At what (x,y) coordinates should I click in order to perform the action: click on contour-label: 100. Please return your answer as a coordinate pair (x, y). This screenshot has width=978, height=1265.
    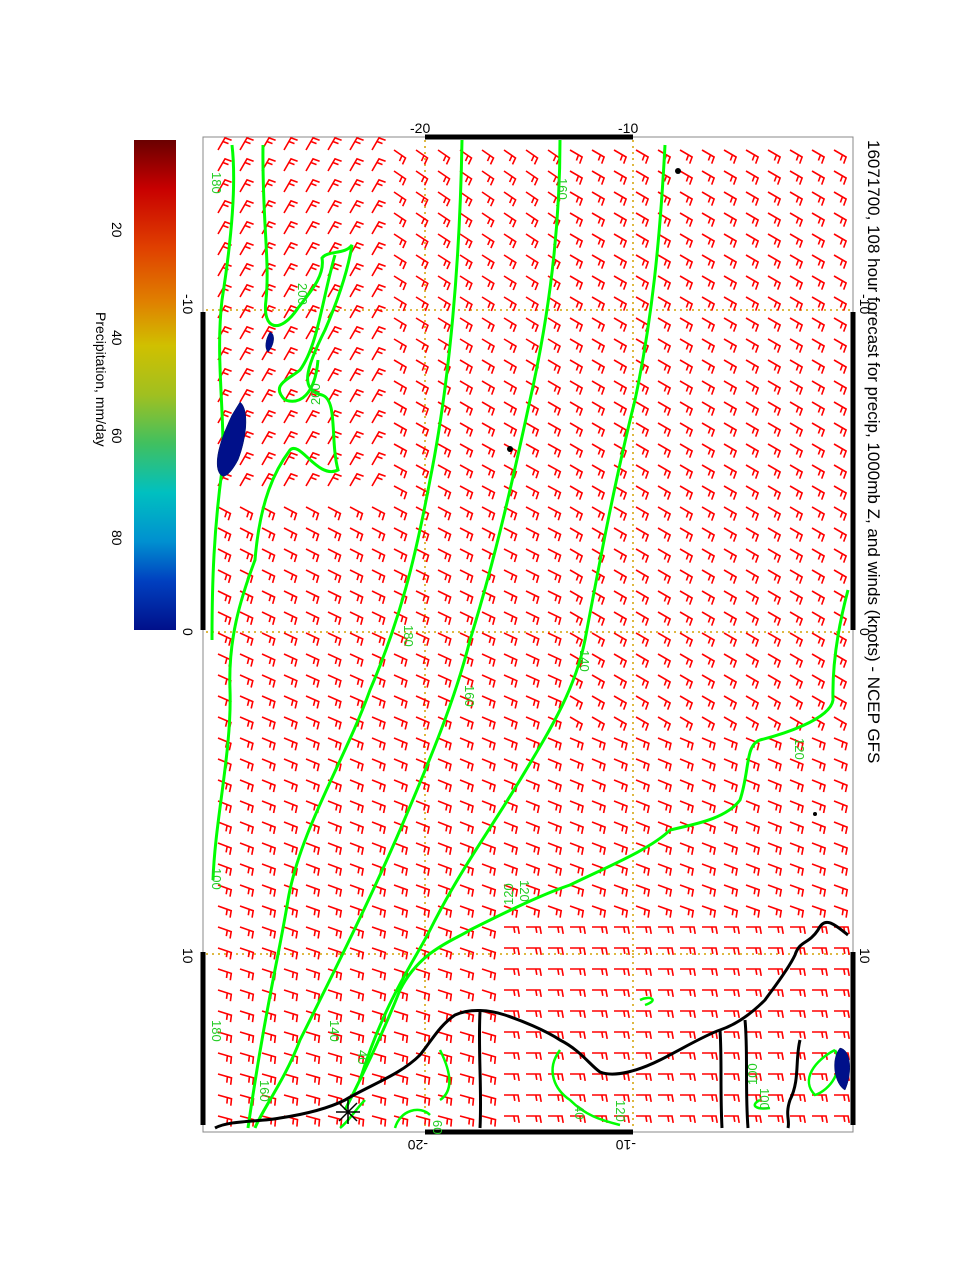
    Looking at the image, I should click on (764, 1099).